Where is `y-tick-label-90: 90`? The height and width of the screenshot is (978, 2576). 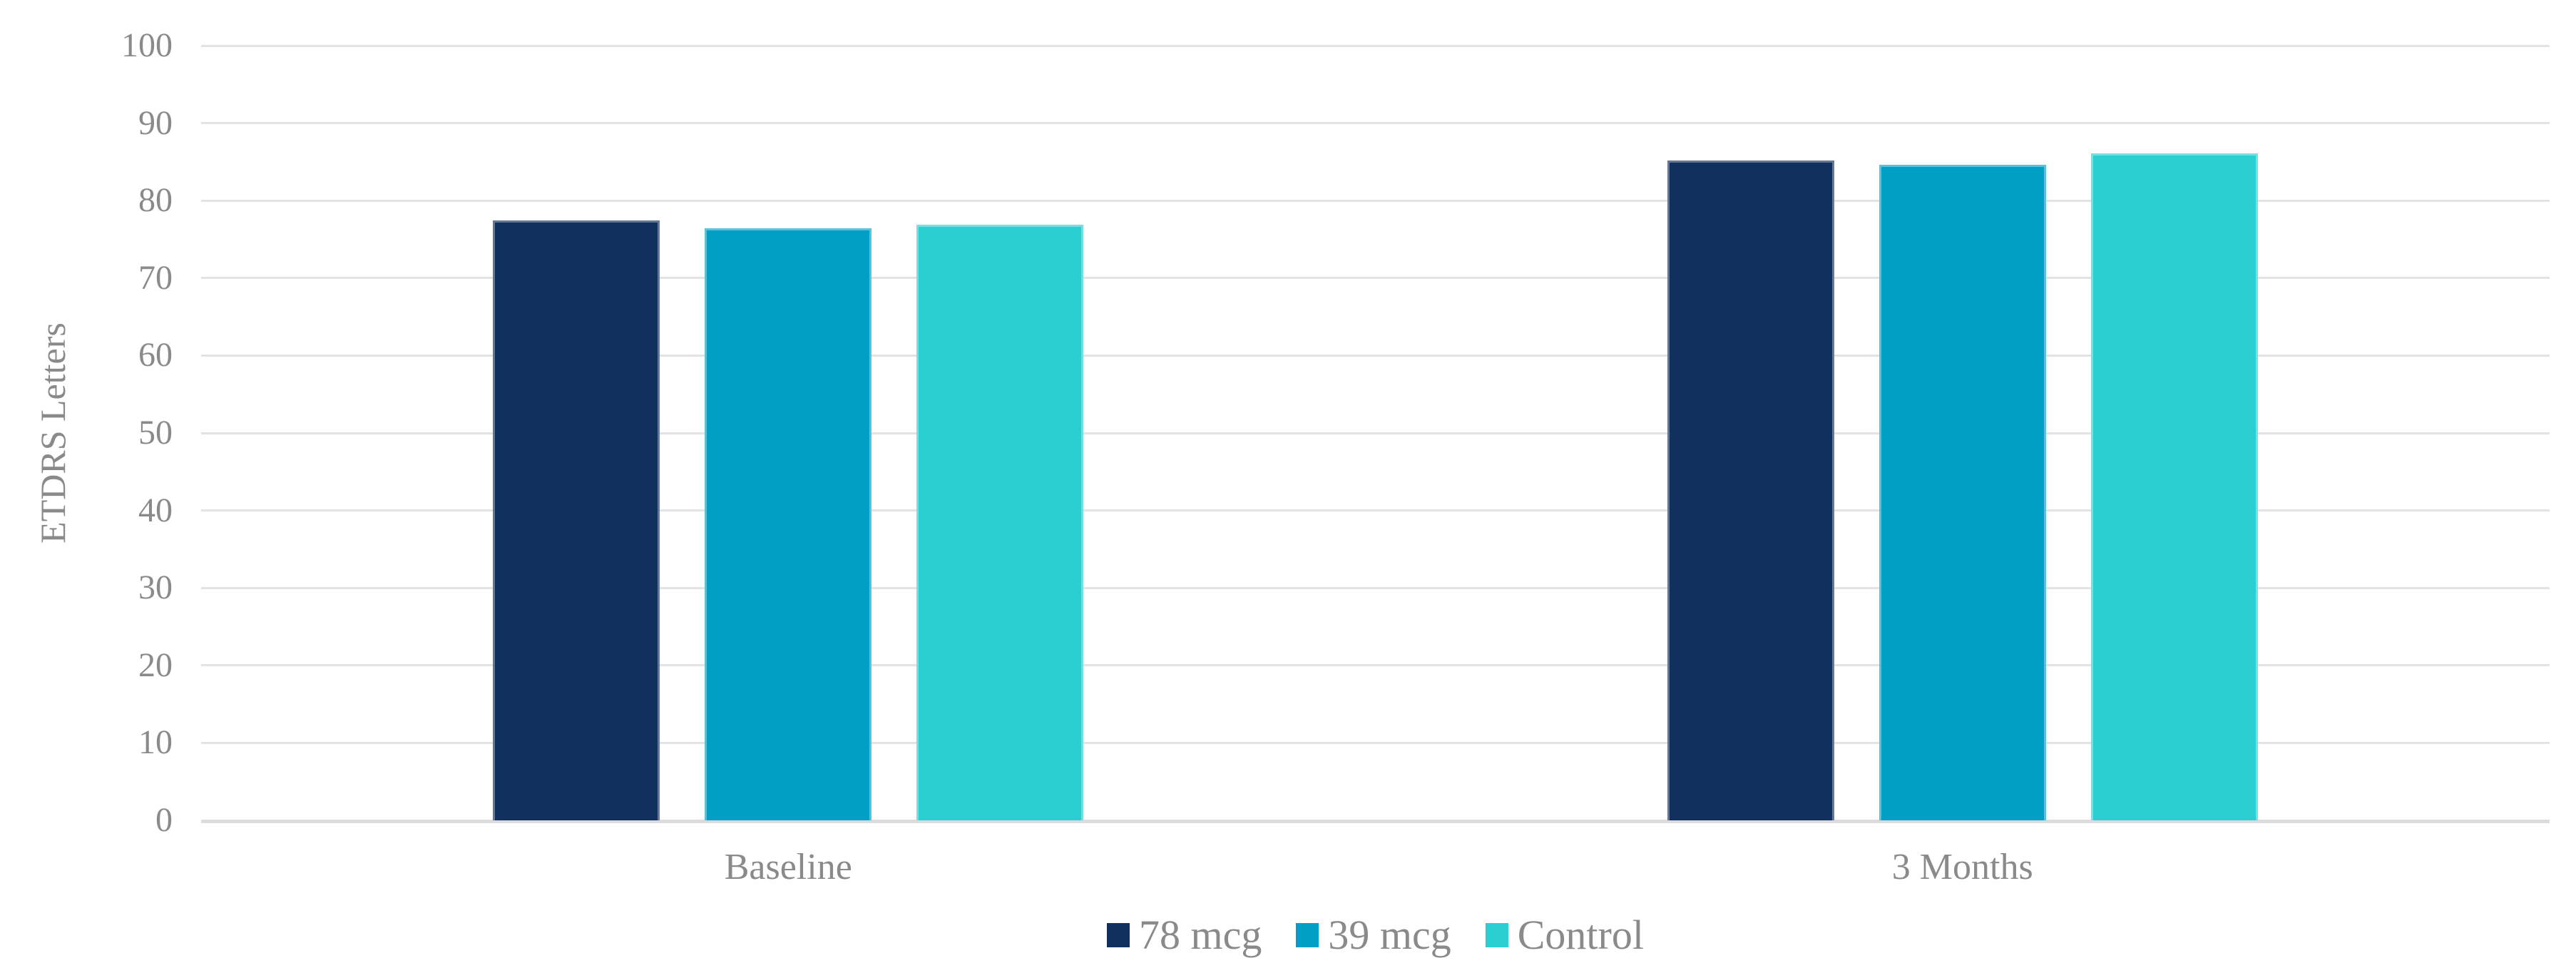
y-tick-label-90: 90 is located at coordinates (155, 122).